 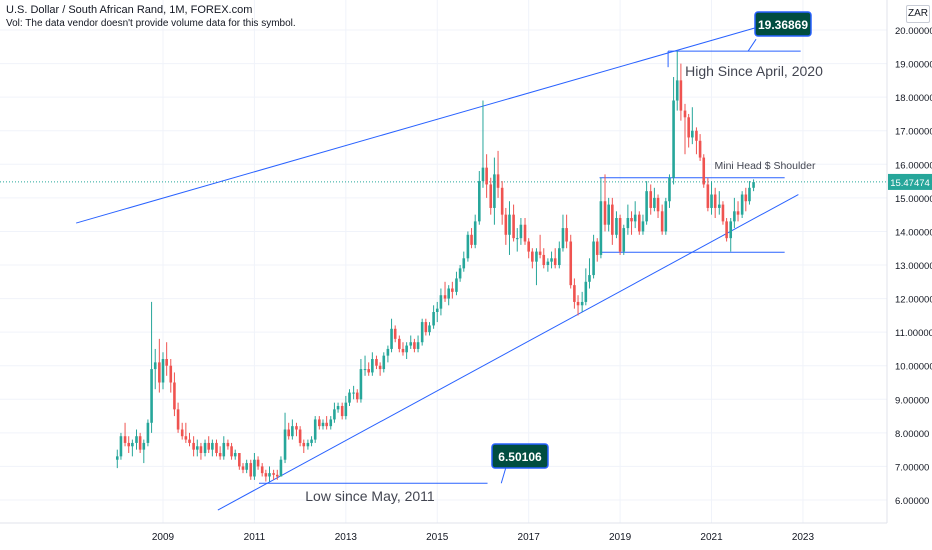 I want to click on last-price-tag, so click(x=910, y=181).